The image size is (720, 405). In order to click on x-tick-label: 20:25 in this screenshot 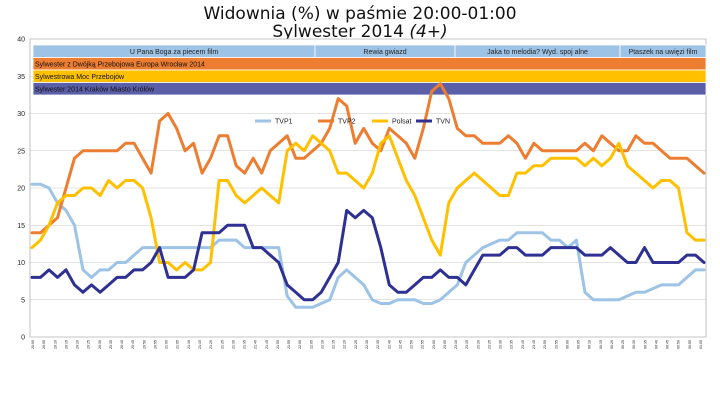, I will do `click(89, 344)`.